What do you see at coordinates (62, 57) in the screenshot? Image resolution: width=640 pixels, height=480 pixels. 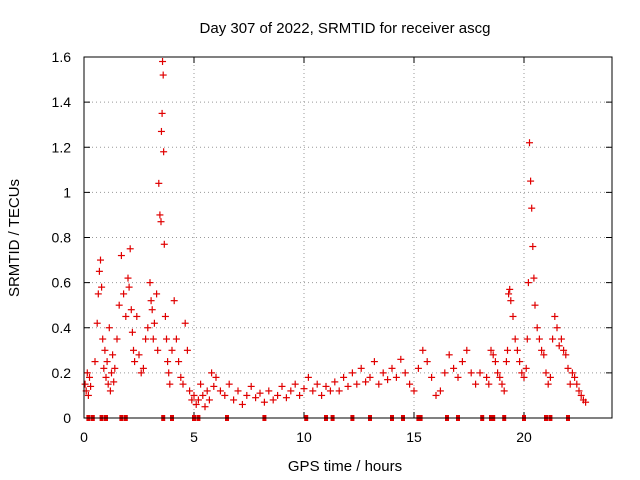 I see `y-tick-label: 1.6` at bounding box center [62, 57].